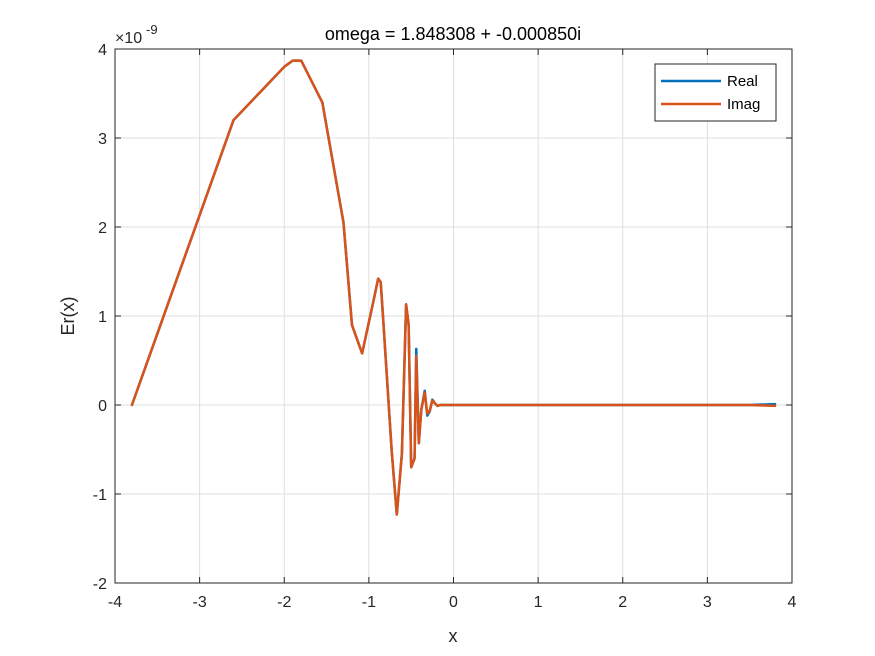 This screenshot has height=656, width=875. Describe the element at coordinates (102, 139) in the screenshot. I see `y-tick-label: 3` at that location.